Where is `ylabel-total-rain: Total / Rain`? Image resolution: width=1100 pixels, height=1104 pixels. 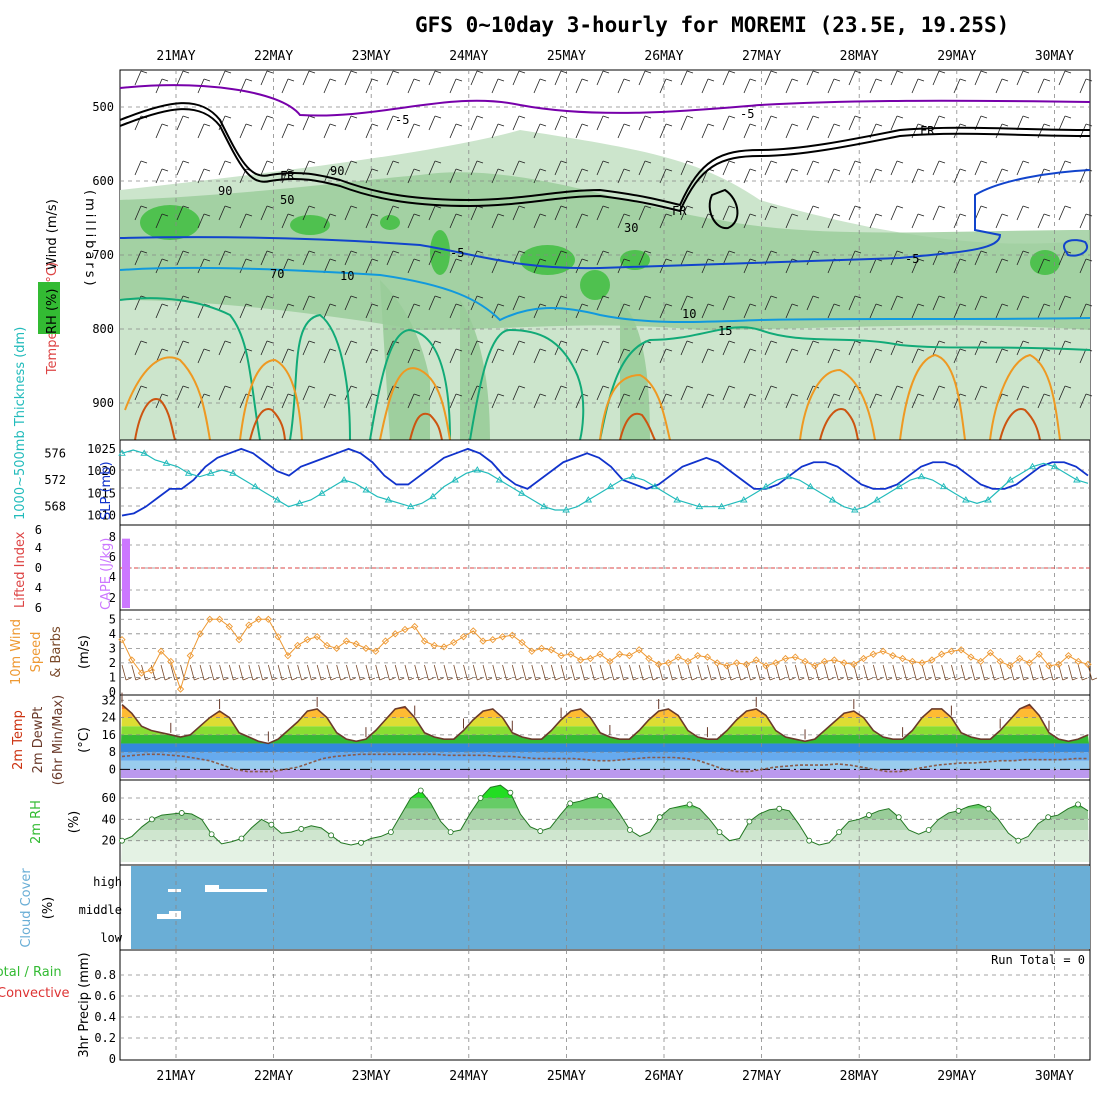 ylabel-total-rain: Total / Rain is located at coordinates (31, 972).